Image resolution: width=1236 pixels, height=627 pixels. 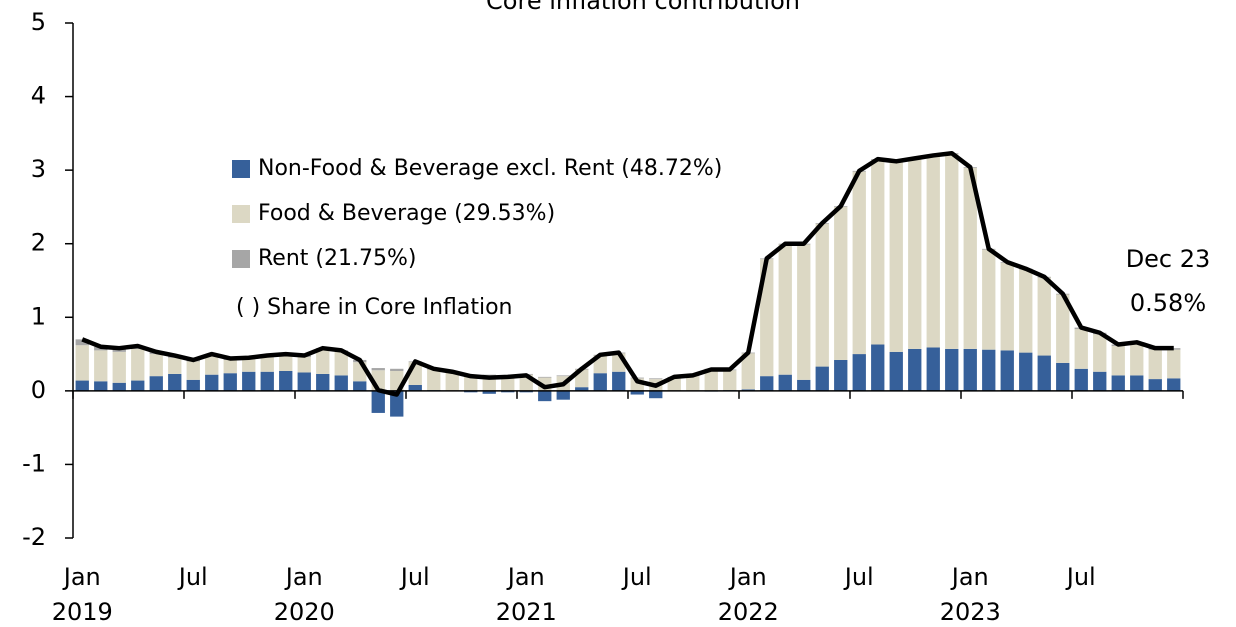 I want to click on annotation: 0.58%, so click(x=1168, y=303).